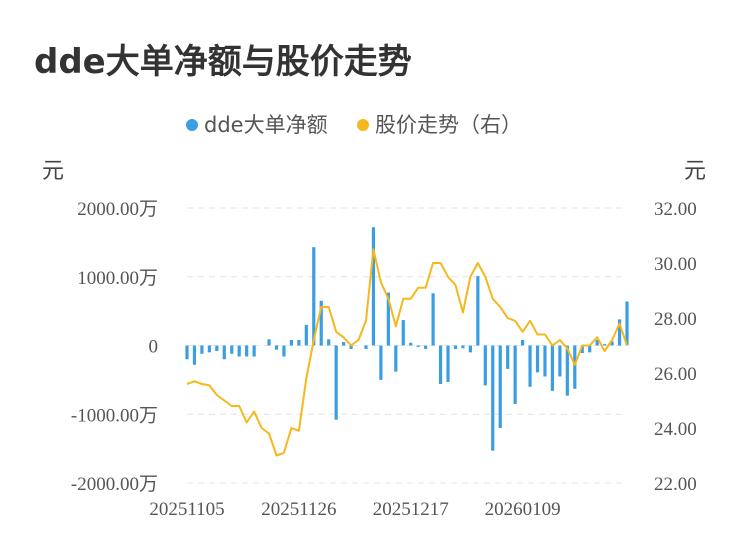 This screenshot has height=558, width=750. Describe the element at coordinates (363, 125) in the screenshot. I see `legend-marker-price` at that location.